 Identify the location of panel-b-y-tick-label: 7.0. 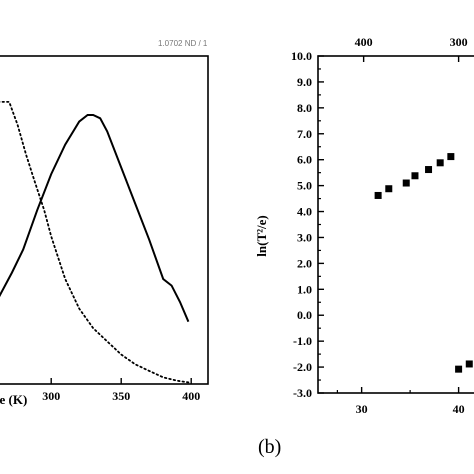
(304, 134).